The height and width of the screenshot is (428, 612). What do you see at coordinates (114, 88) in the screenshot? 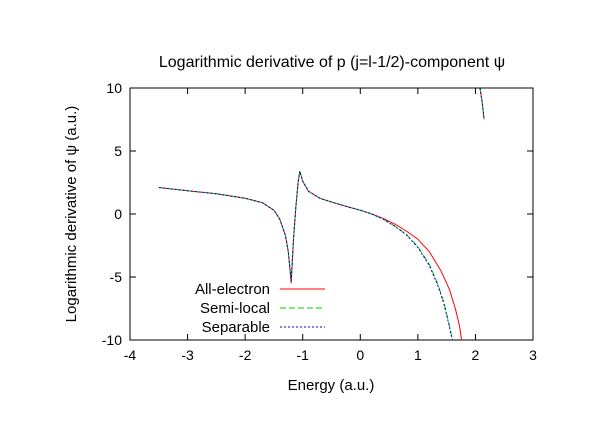
I see `y-tick-label: 10` at bounding box center [114, 88].